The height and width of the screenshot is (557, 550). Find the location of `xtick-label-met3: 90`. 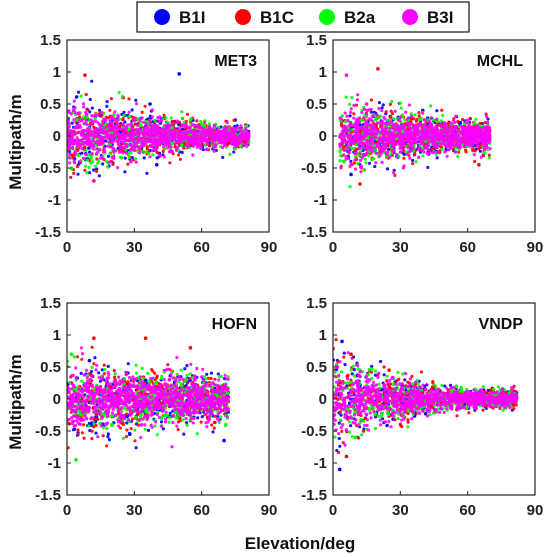

xtick-label-met3: 90 is located at coordinates (269, 247).